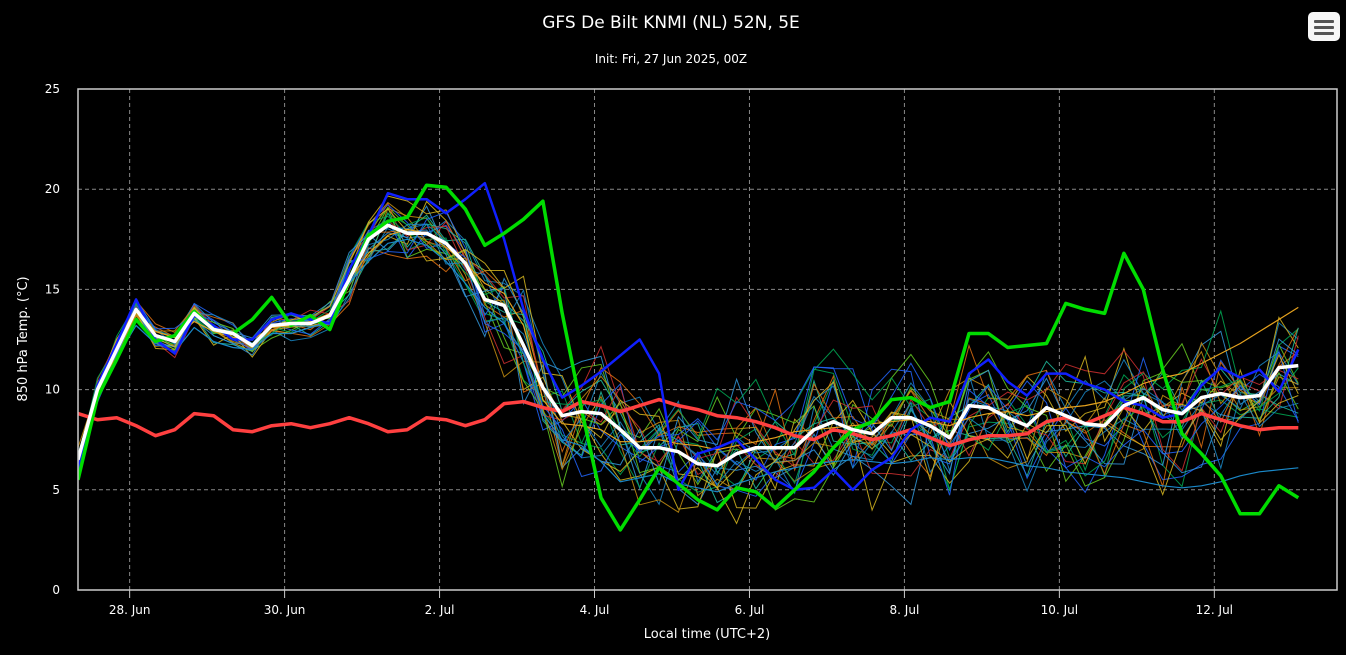 This screenshot has width=1346, height=655. What do you see at coordinates (23, 338) in the screenshot?
I see `y-axis-title: 850 hPa Temp. (°C)` at bounding box center [23, 338].